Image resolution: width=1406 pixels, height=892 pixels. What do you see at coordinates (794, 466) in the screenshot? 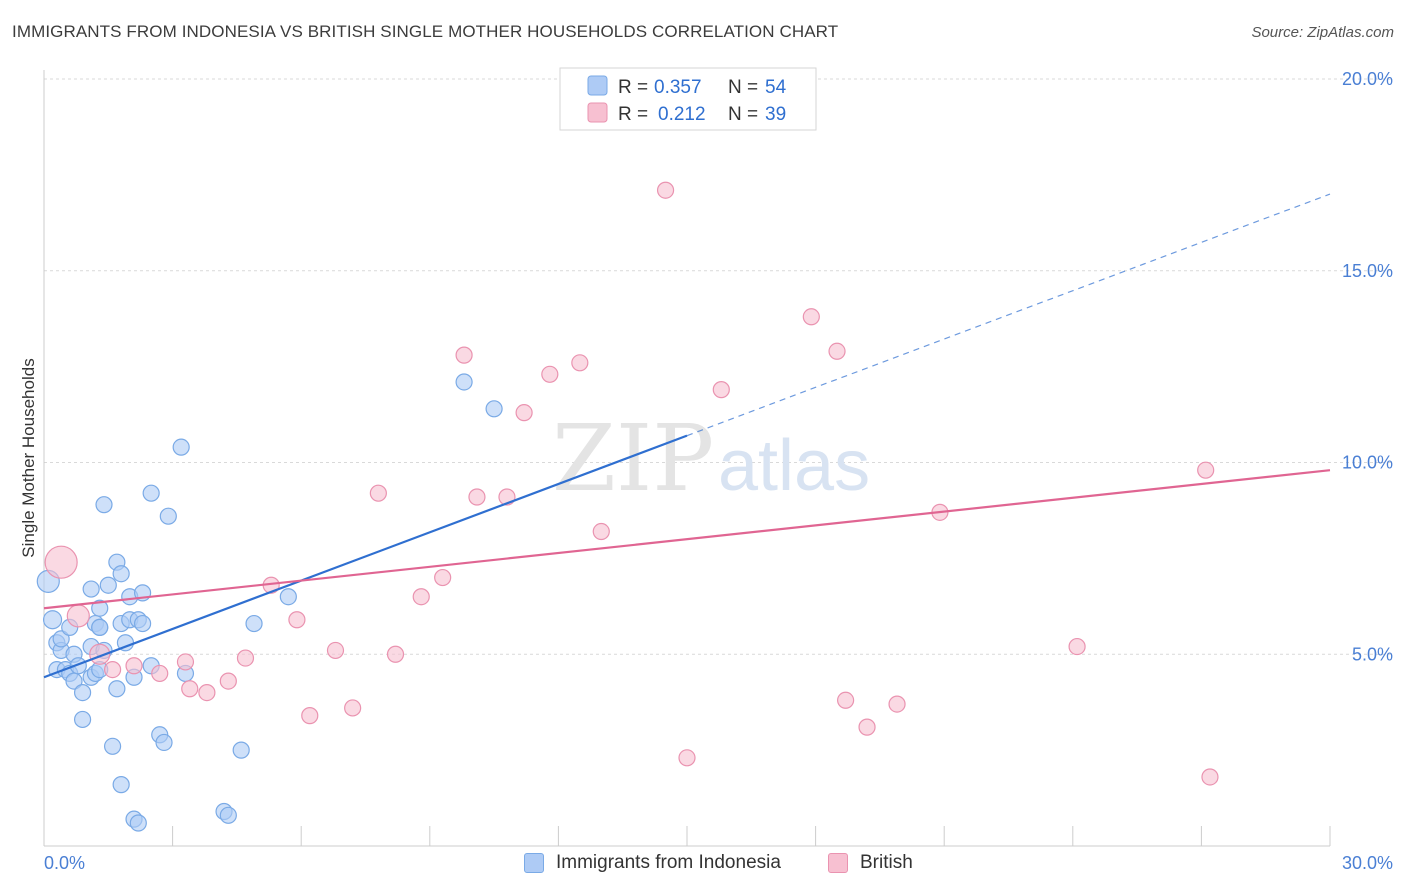
I see `watermark-atlas: atlas` at bounding box center [794, 466].